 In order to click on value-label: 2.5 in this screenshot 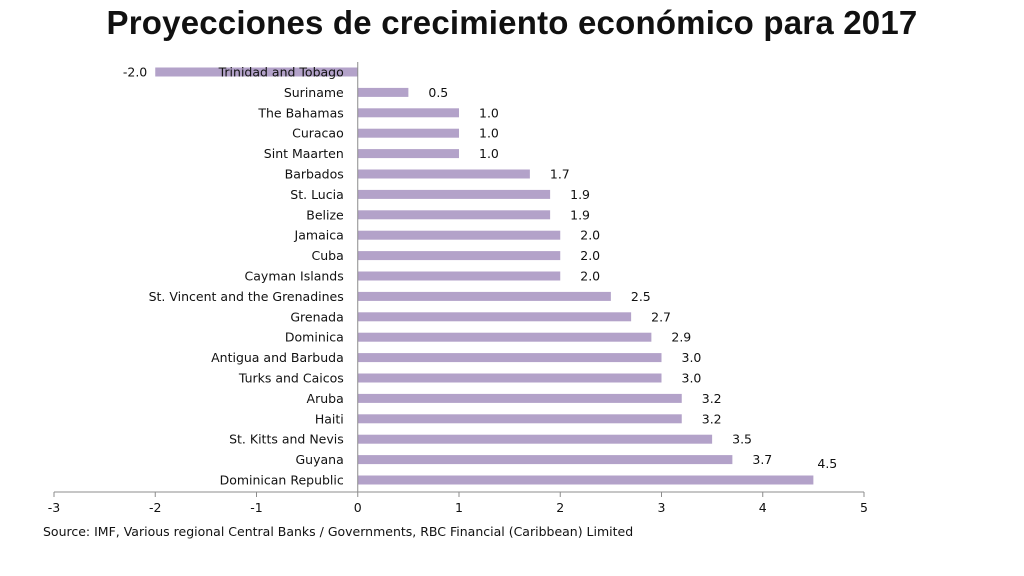, I will do `click(641, 296)`.